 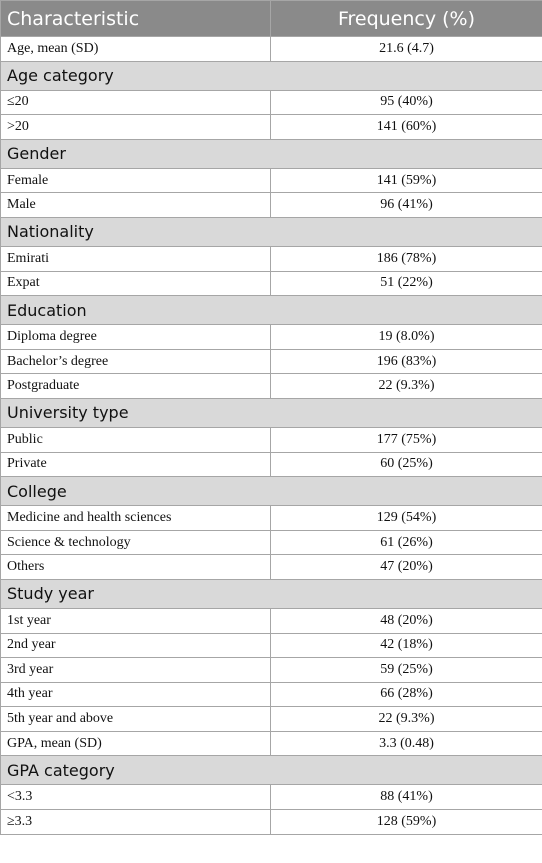 I want to click on section-row: University type, so click(x=271, y=412).